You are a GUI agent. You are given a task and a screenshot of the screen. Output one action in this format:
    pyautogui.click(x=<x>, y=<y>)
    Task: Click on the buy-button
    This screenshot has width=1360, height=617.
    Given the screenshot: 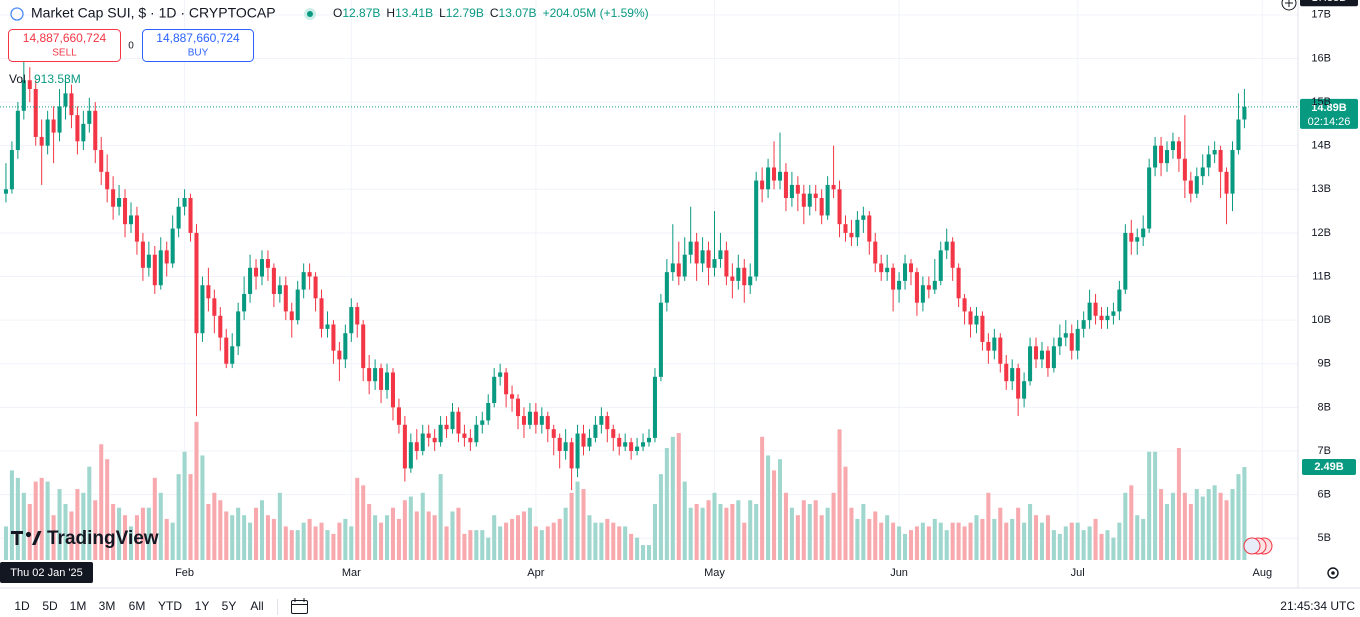 What is the action you would take?
    pyautogui.click(x=198, y=45)
    